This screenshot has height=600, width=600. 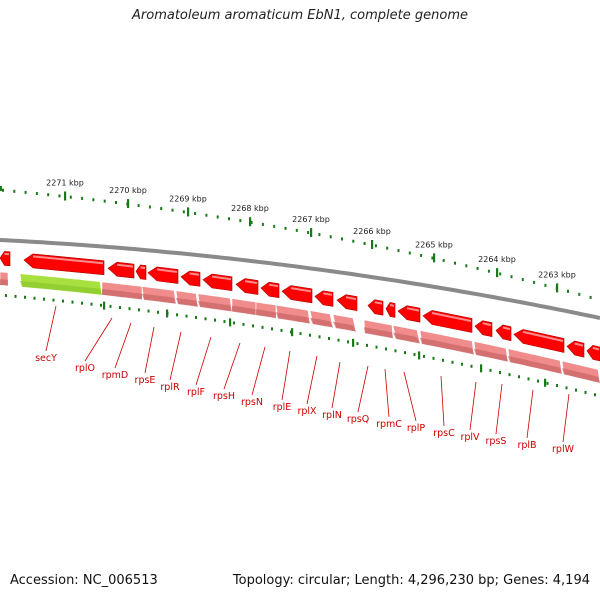 I want to click on gene-label-rpsH: rpsH, so click(x=224, y=396).